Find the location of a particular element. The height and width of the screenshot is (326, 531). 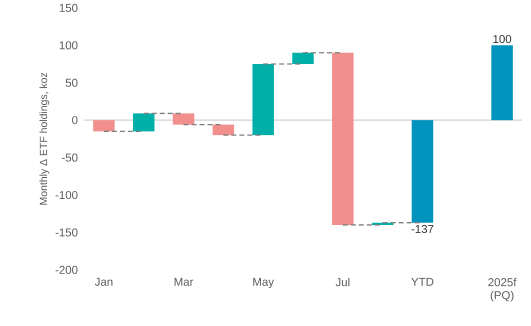

data-label: -137 is located at coordinates (423, 228).